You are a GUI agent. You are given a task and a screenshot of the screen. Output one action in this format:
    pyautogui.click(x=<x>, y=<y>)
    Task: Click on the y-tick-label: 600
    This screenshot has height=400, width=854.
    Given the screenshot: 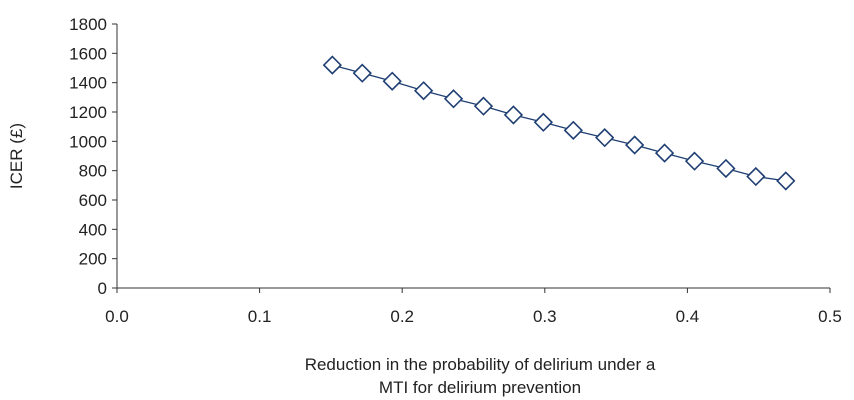 What is the action you would take?
    pyautogui.click(x=93, y=200)
    